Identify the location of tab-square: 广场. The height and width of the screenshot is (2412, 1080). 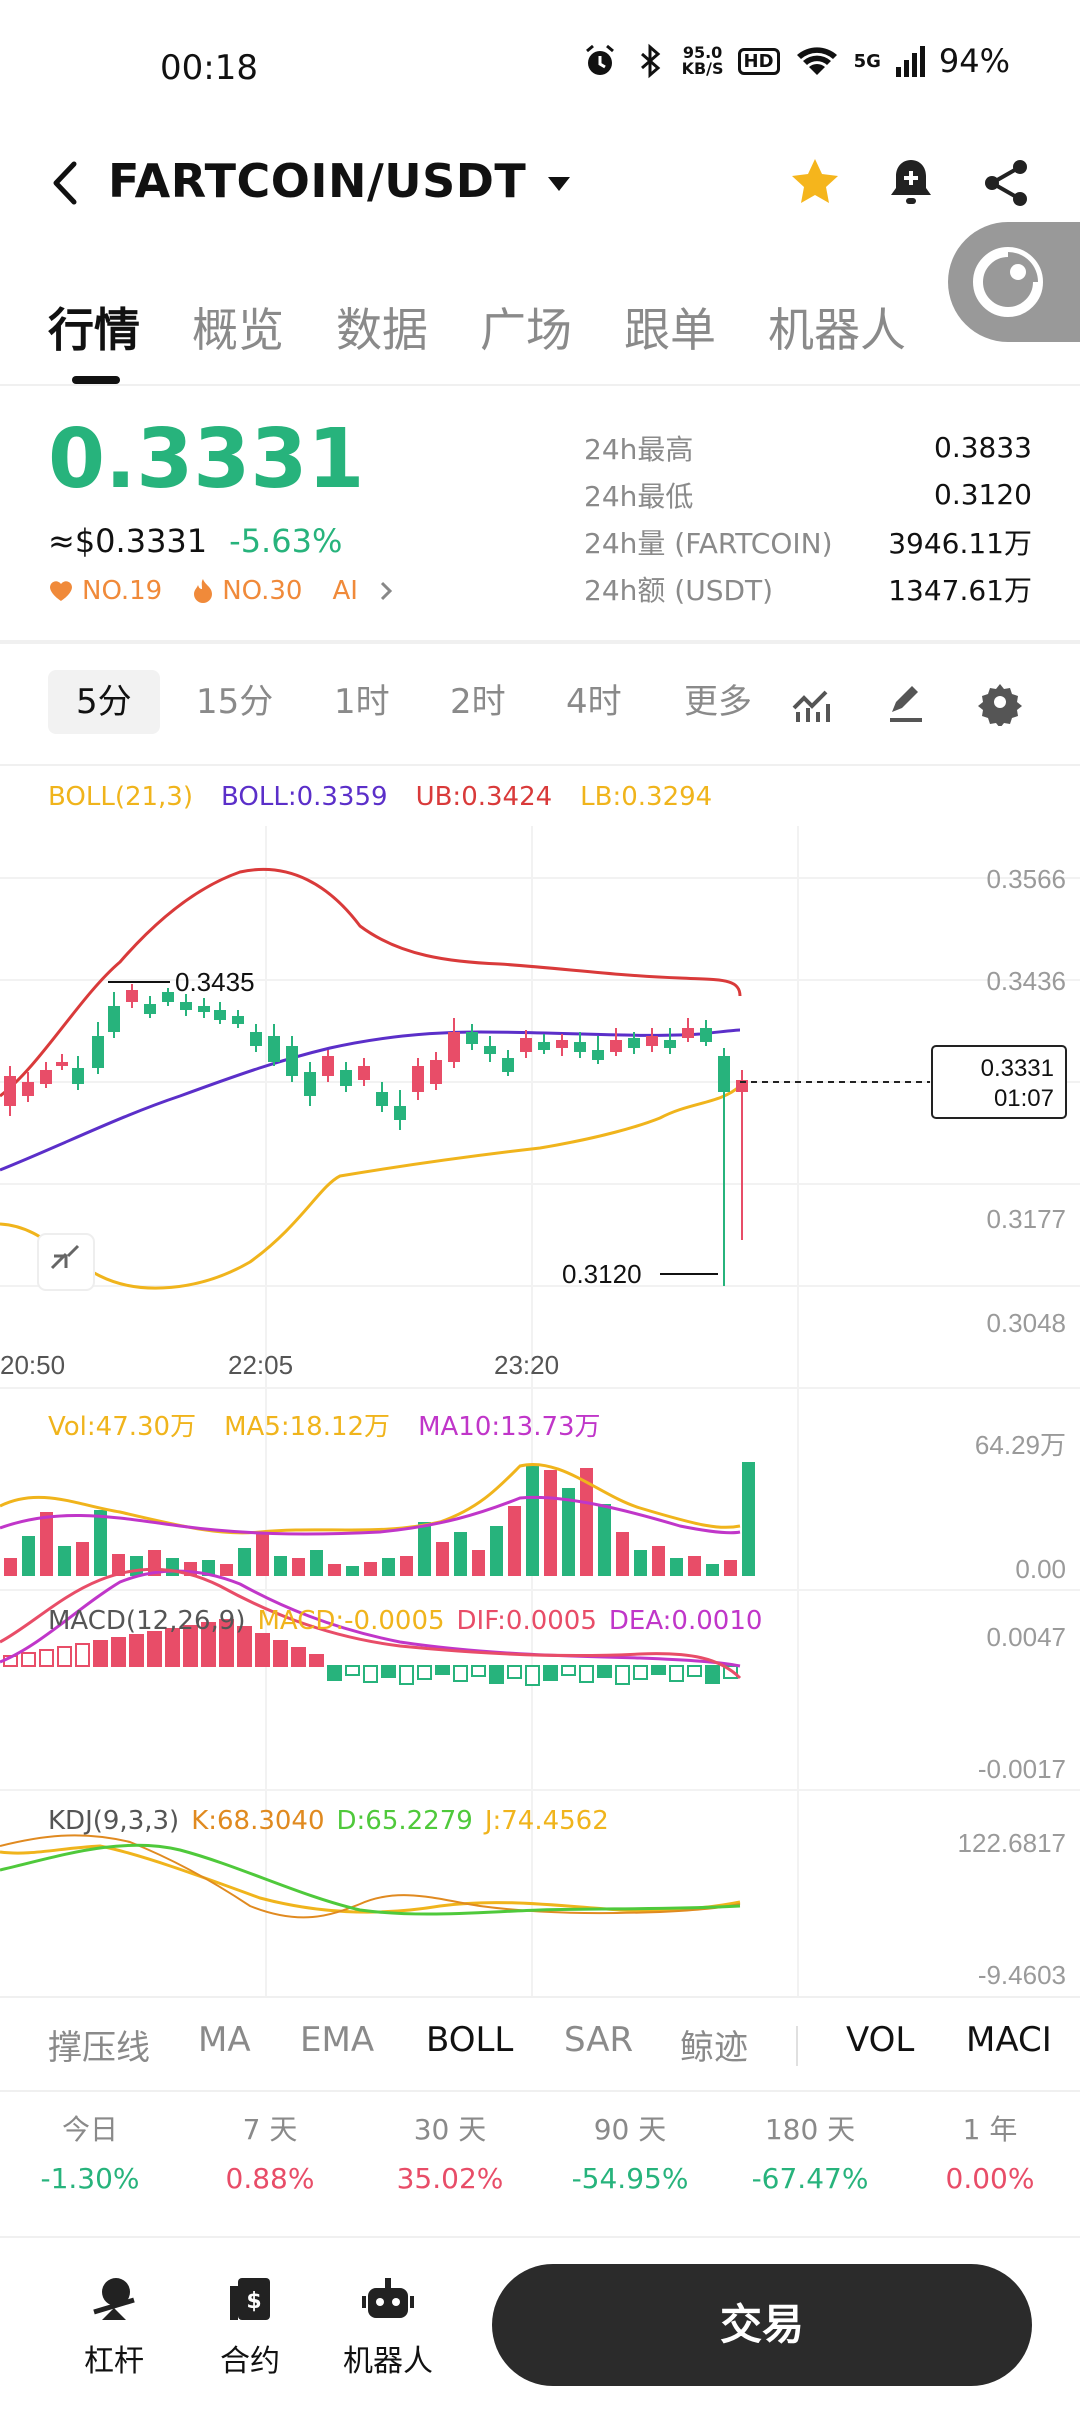
(526, 330).